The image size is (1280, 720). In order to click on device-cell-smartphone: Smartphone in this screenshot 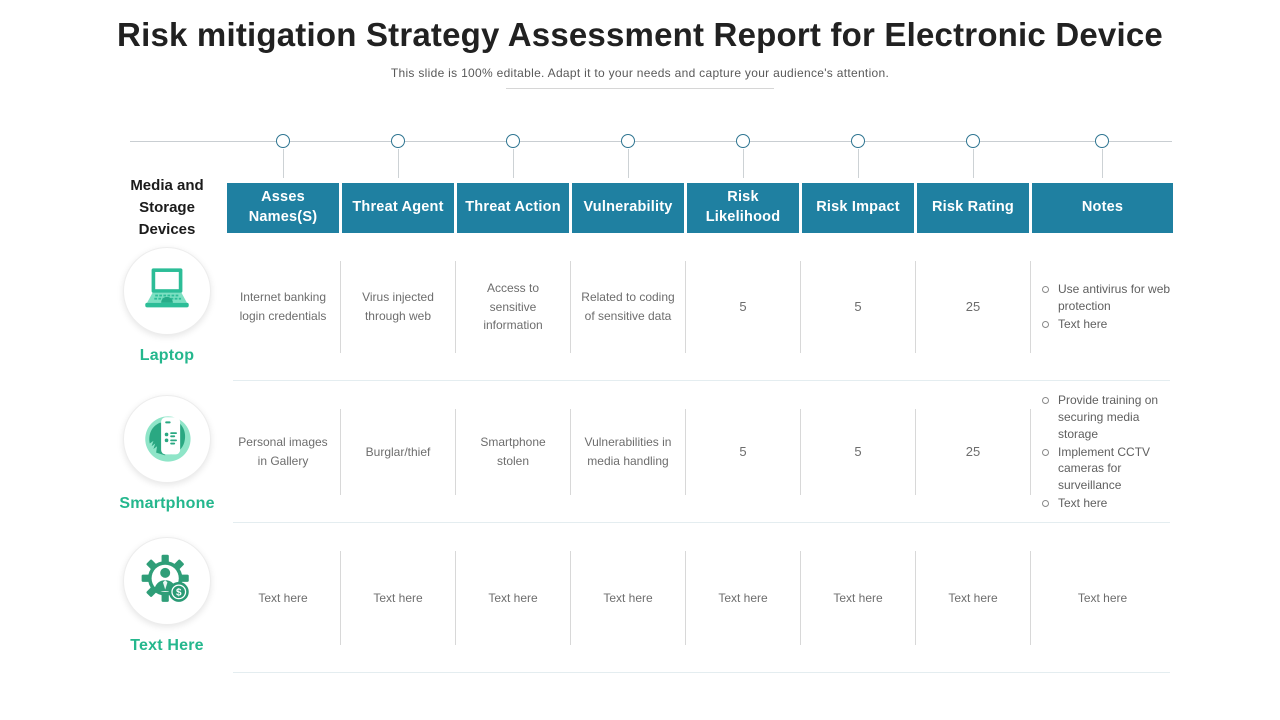, I will do `click(167, 452)`.